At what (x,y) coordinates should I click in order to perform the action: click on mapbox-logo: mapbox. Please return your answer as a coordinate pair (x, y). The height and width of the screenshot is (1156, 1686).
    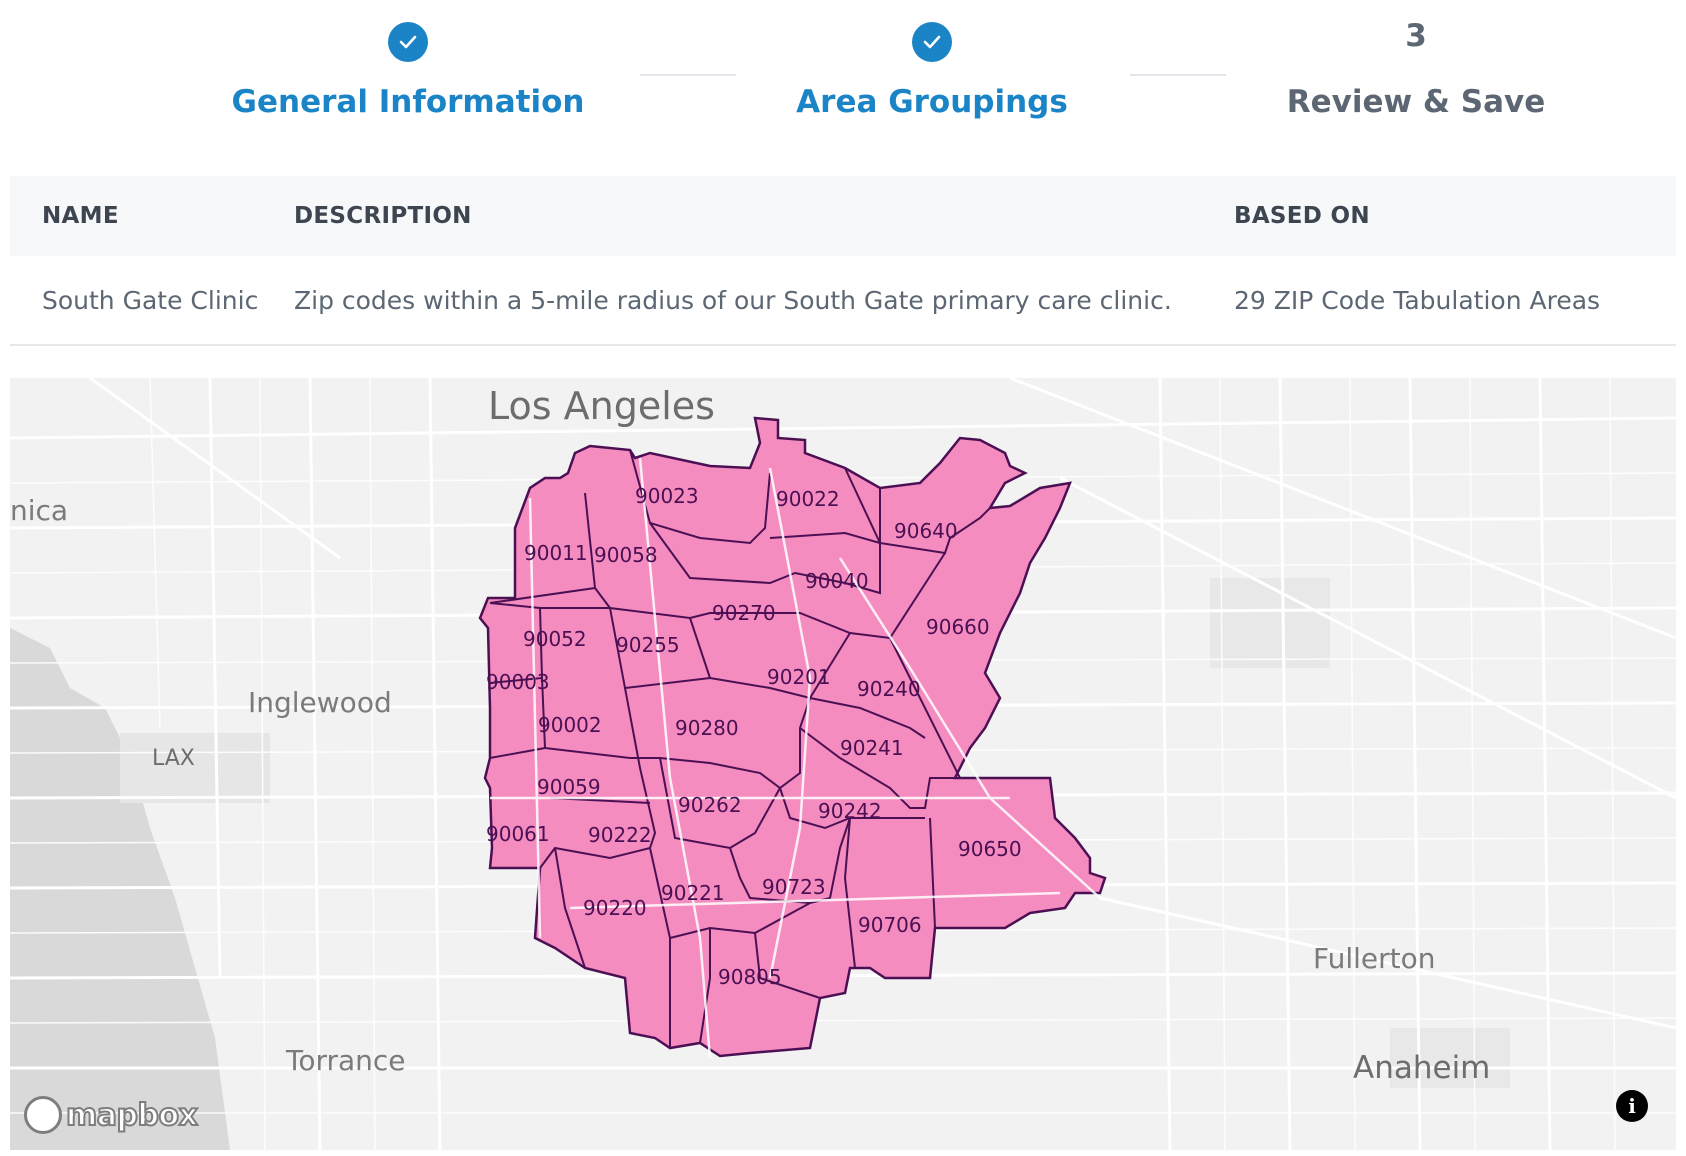
    Looking at the image, I should click on (111, 1115).